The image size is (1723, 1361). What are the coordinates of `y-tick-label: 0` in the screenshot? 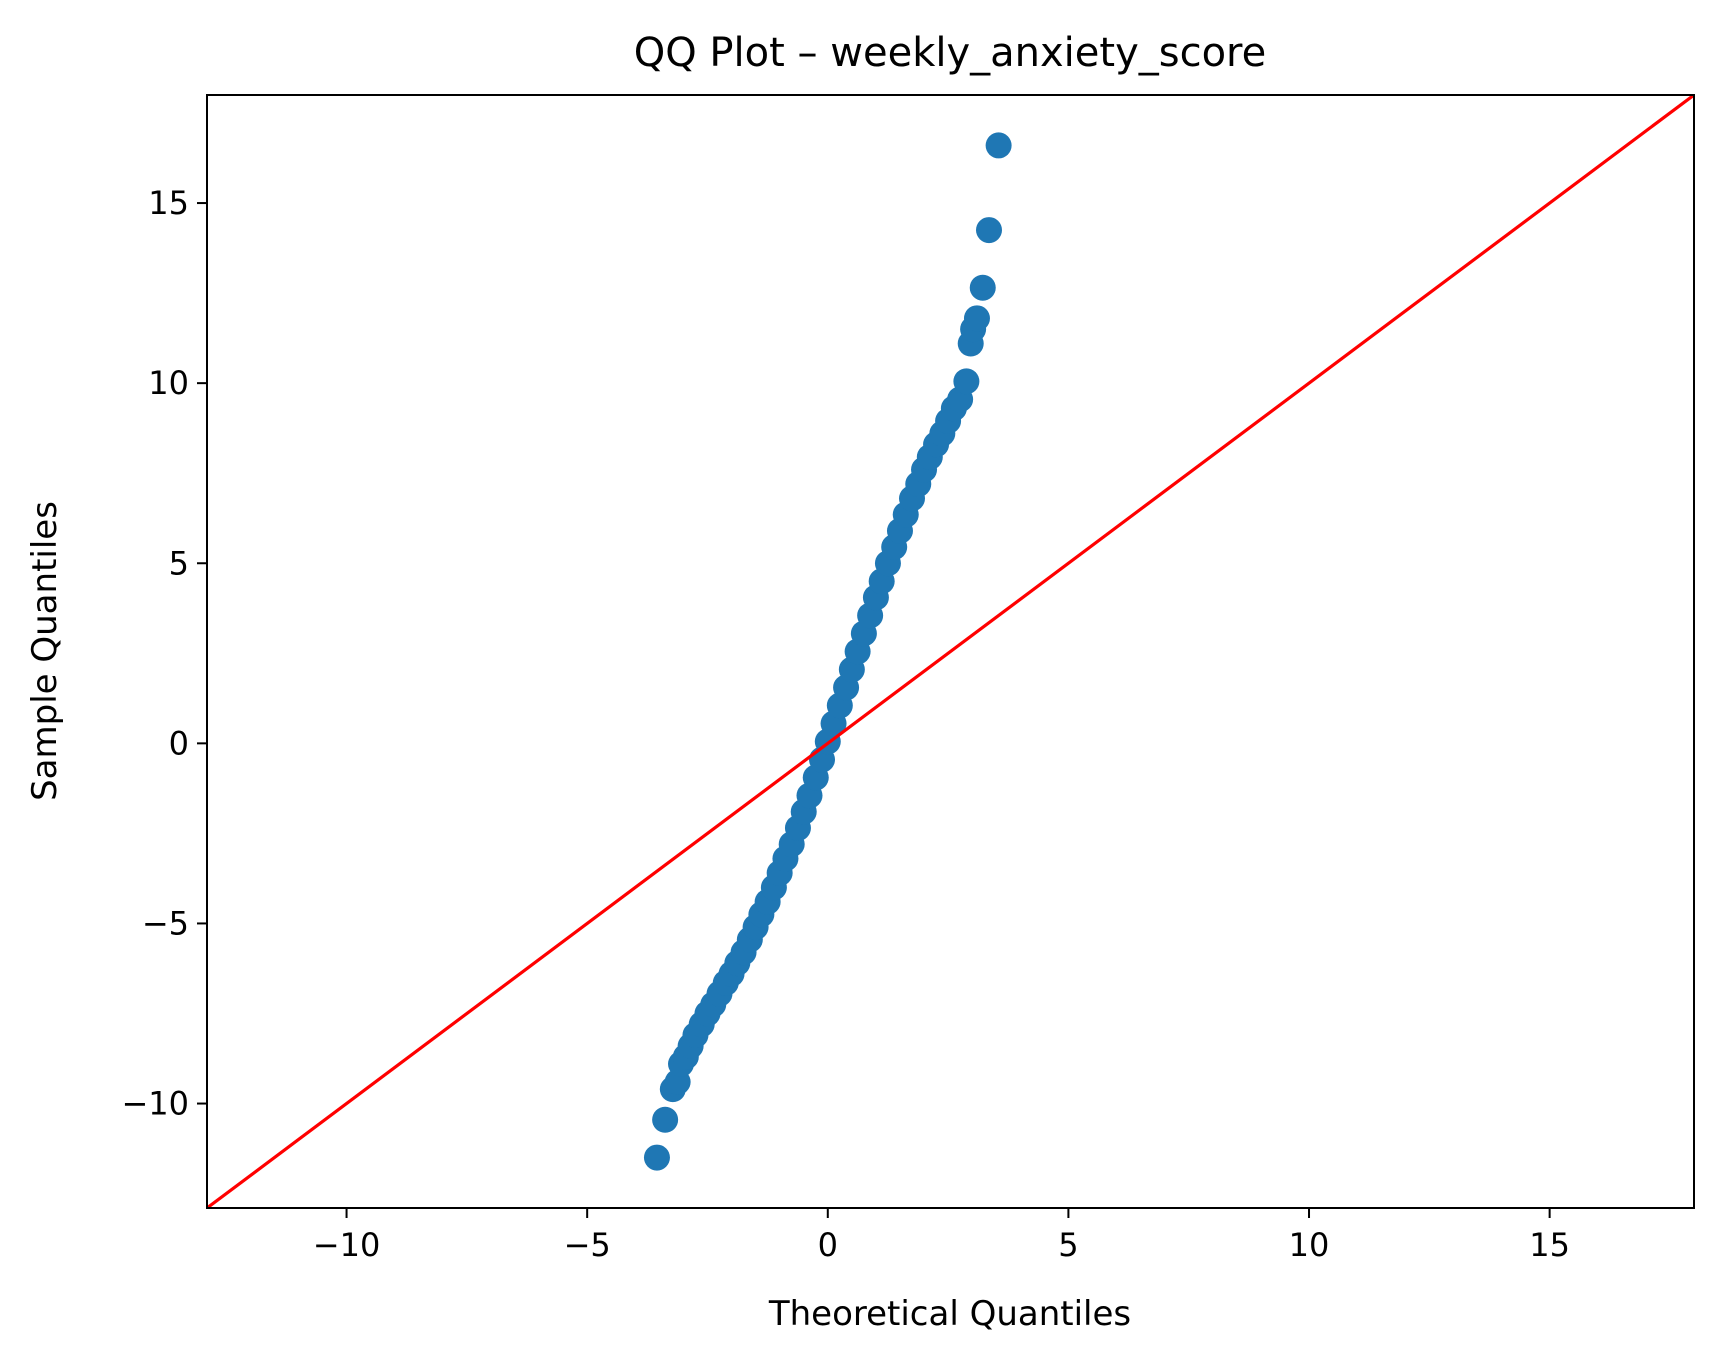 It's located at (179, 743).